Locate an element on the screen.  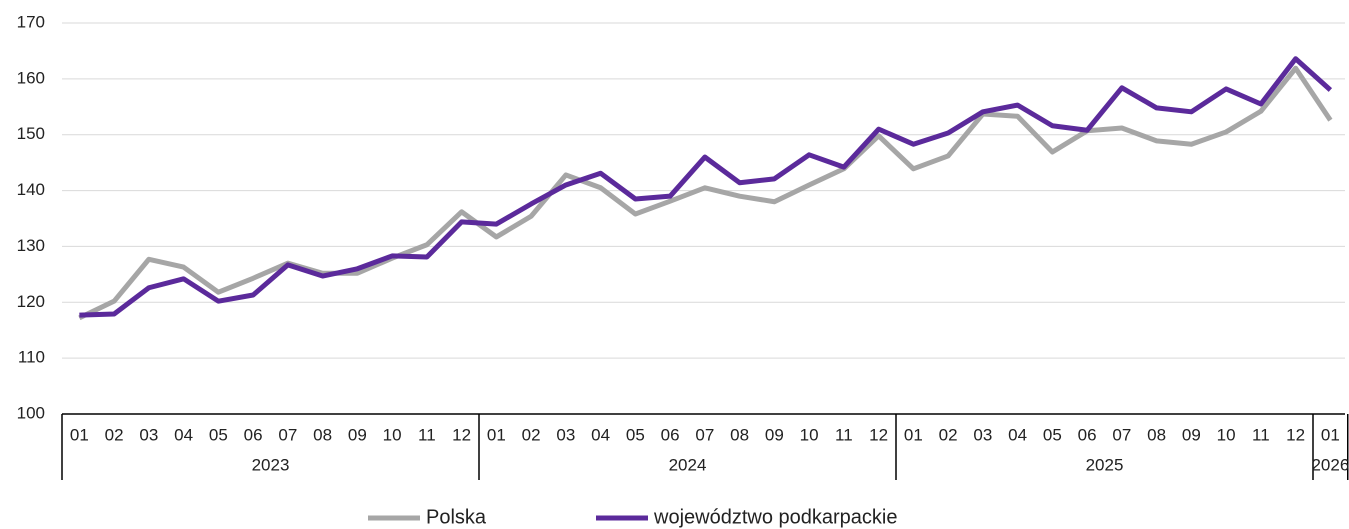
legend: Polska województwo podkarpackie is located at coordinates (632, 517).